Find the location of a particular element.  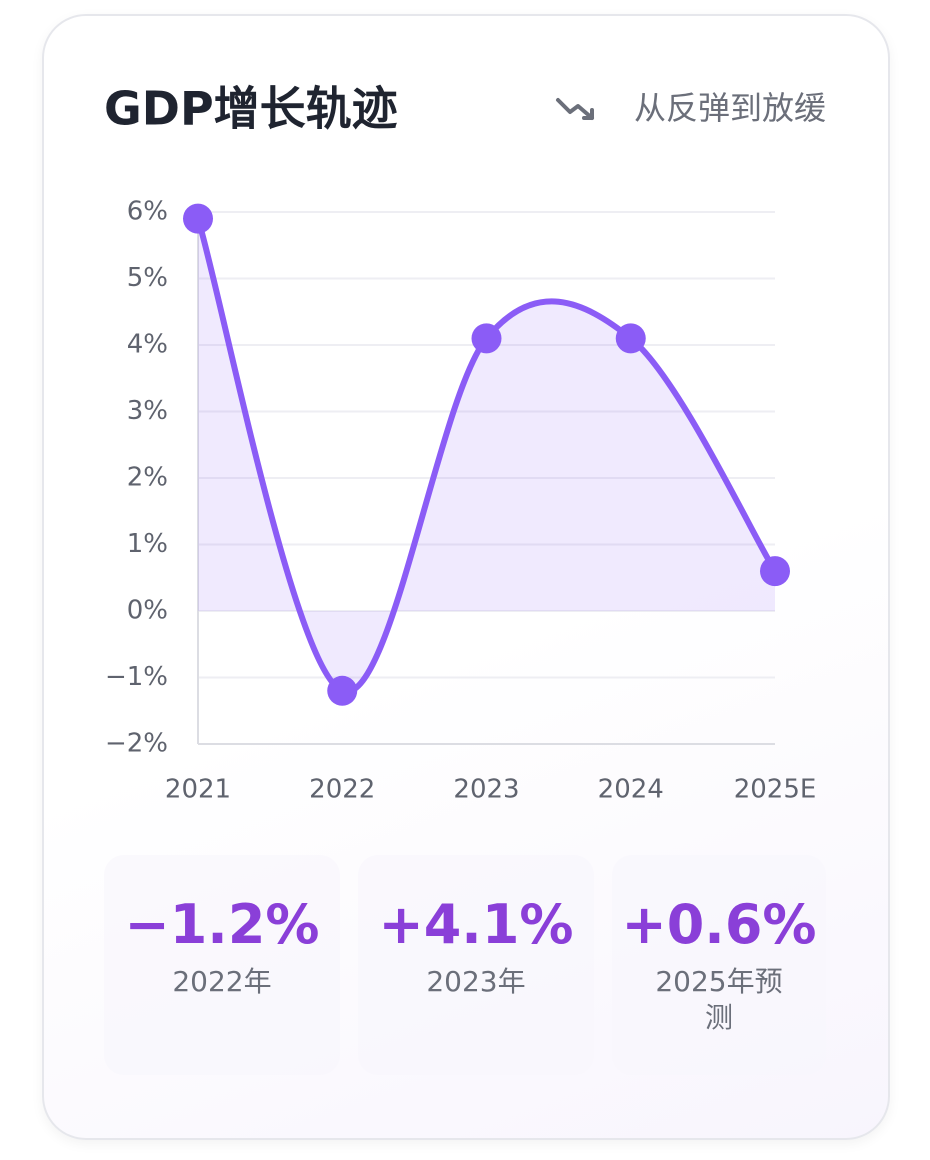

trend-icon is located at coordinates (575, 109).